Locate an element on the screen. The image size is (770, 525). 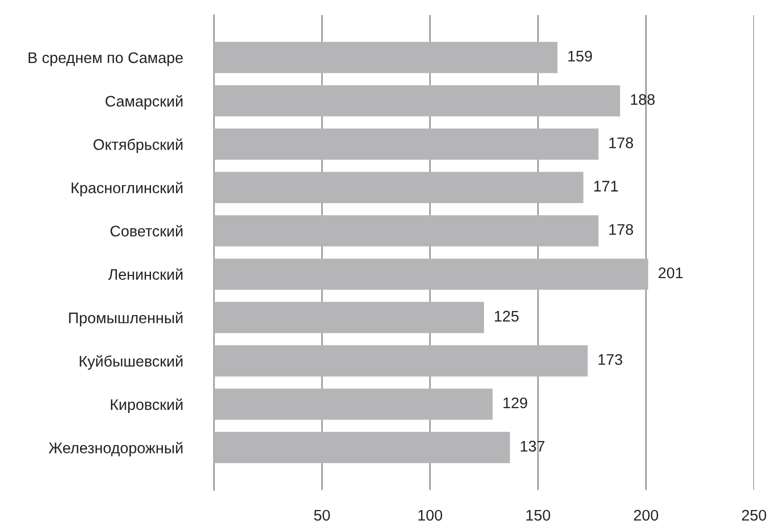
data-label: 171 is located at coordinates (606, 186).